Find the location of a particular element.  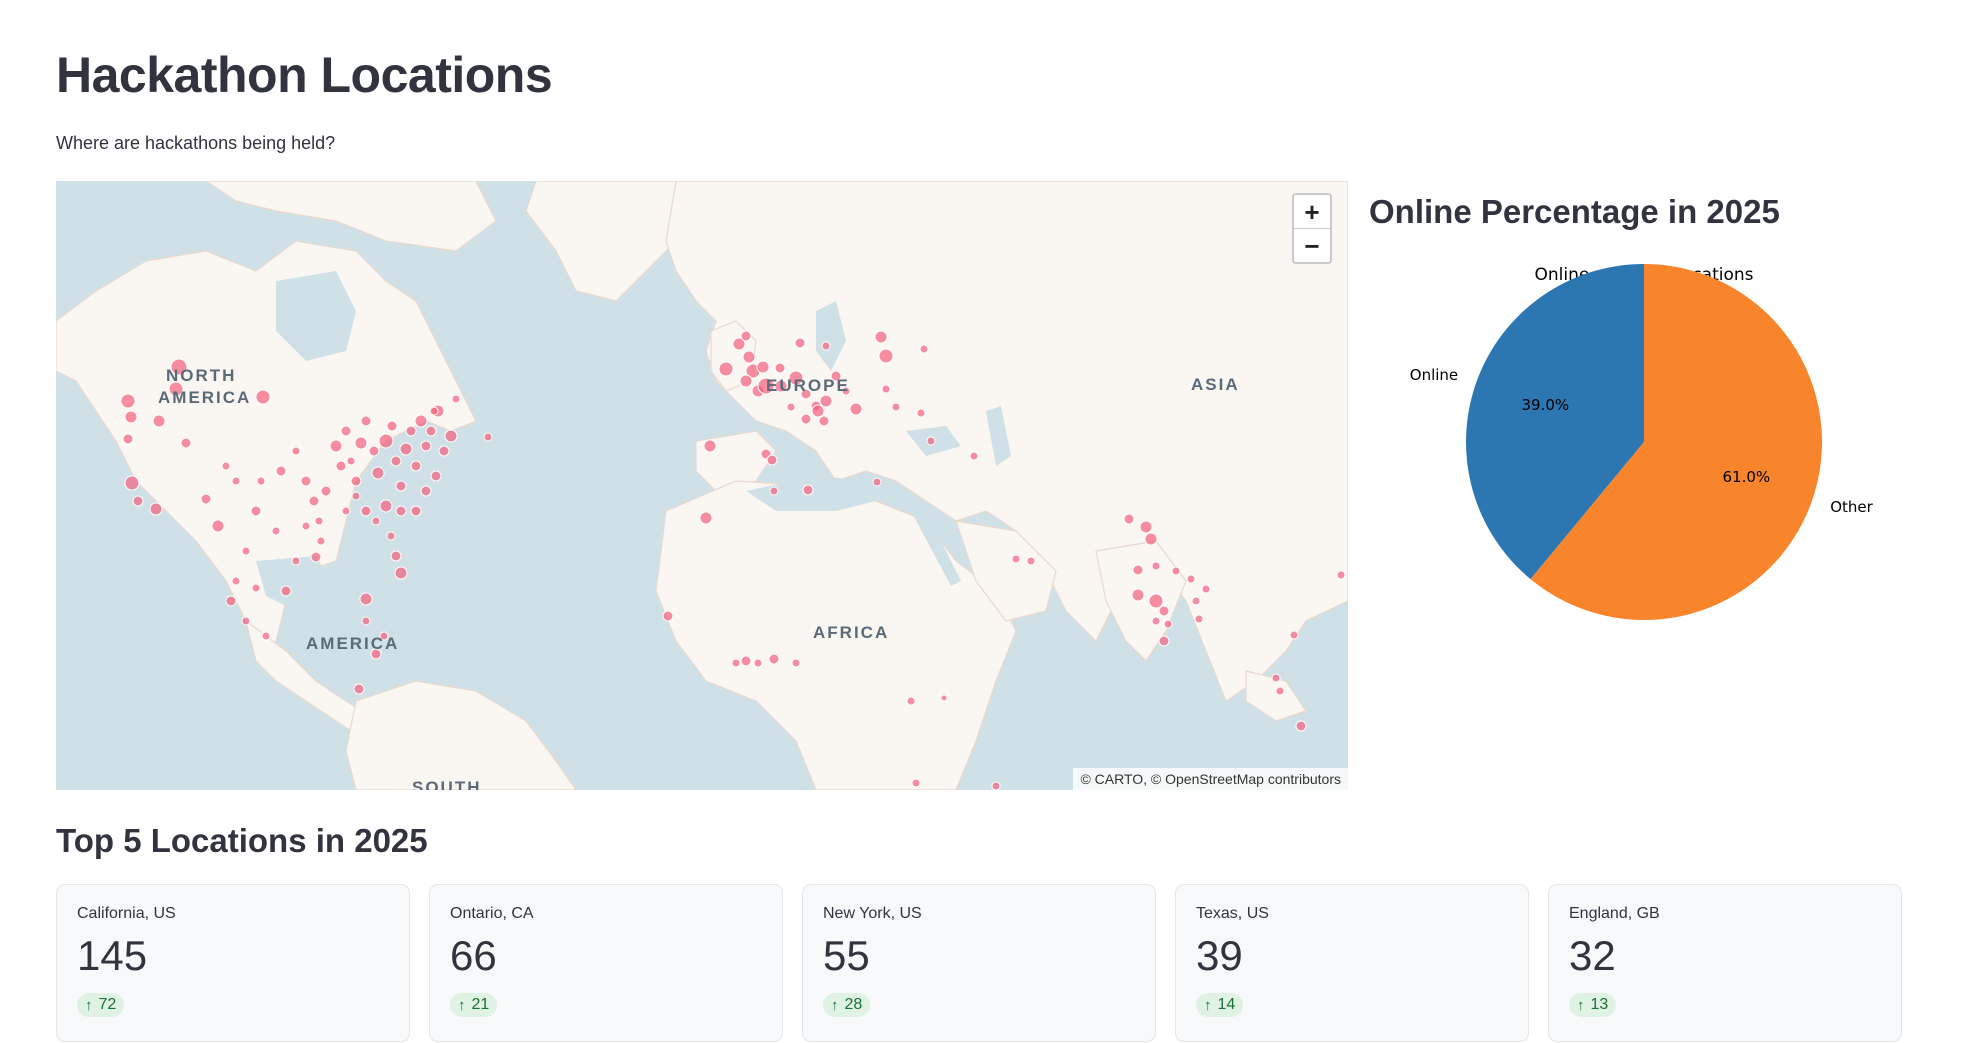

land-arctic-islands is located at coordinates (350, 216).